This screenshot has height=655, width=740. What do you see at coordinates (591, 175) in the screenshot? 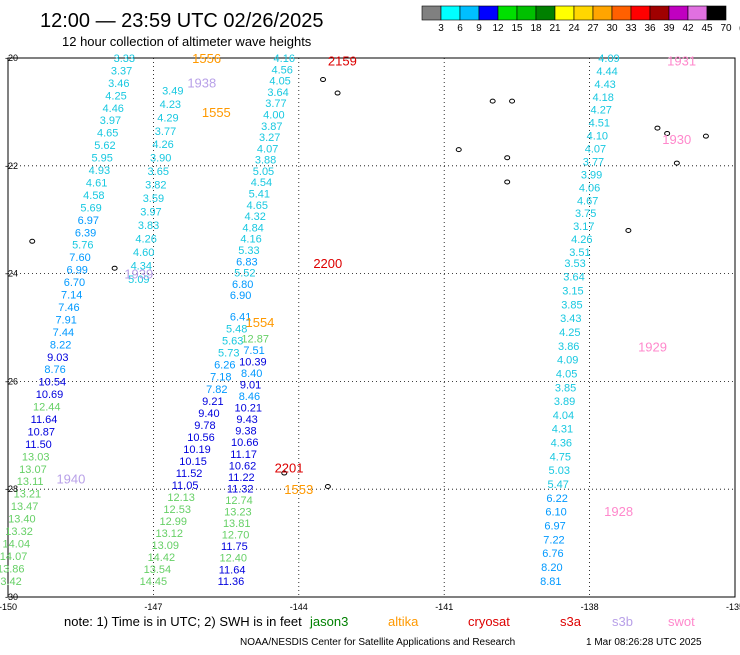
I see `swh-value-label: 3.99` at bounding box center [591, 175].